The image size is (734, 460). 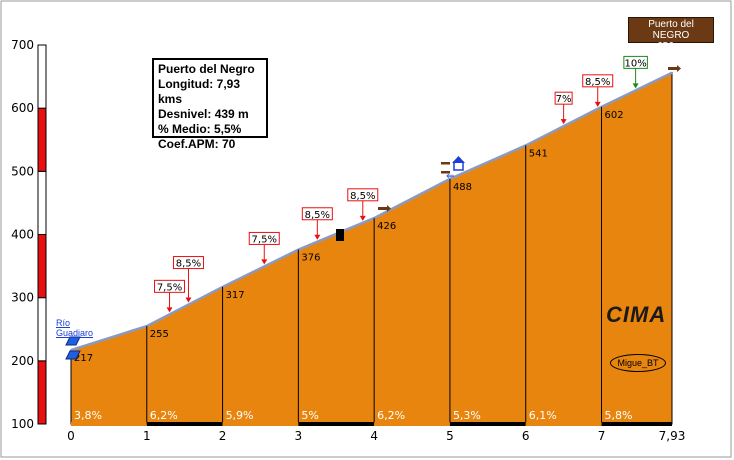 What do you see at coordinates (203, 114) in the screenshot?
I see `climb-elevation-gain: Desnivel: 439 m` at bounding box center [203, 114].